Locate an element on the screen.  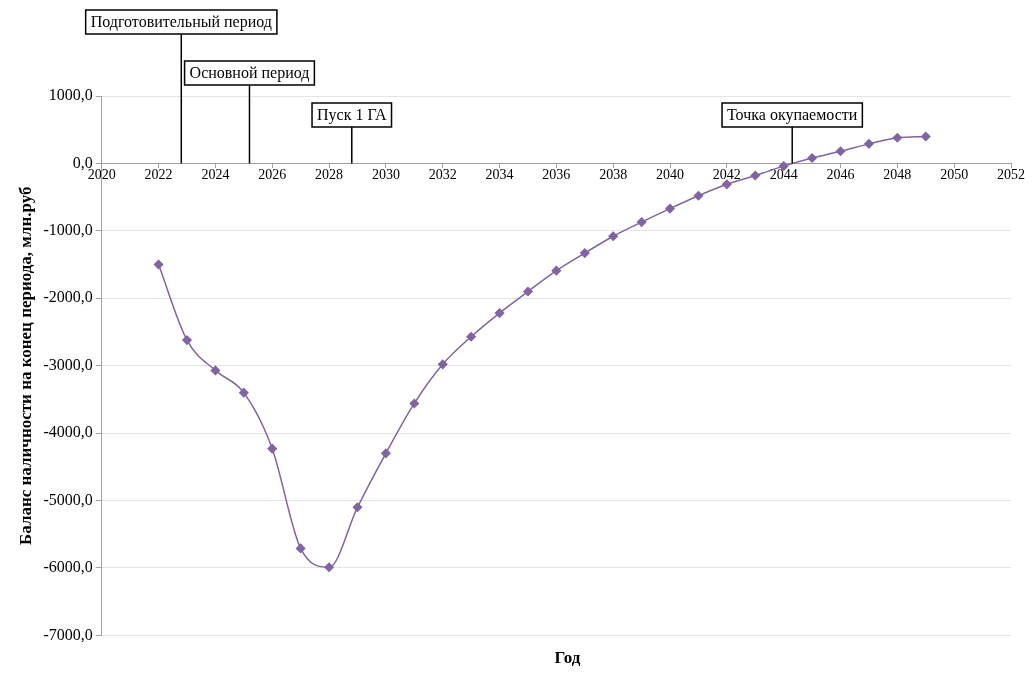
y-tick-label: 1000,0 is located at coordinates (70, 95).